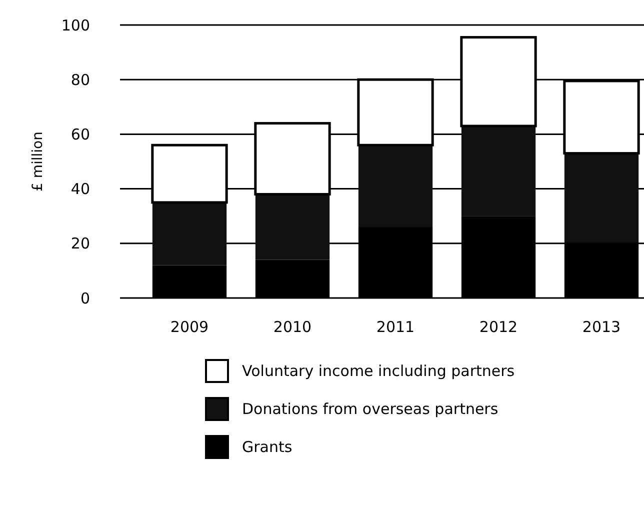 The image size is (644, 524). What do you see at coordinates (80, 189) in the screenshot?
I see `y-tick-label: 40` at bounding box center [80, 189].